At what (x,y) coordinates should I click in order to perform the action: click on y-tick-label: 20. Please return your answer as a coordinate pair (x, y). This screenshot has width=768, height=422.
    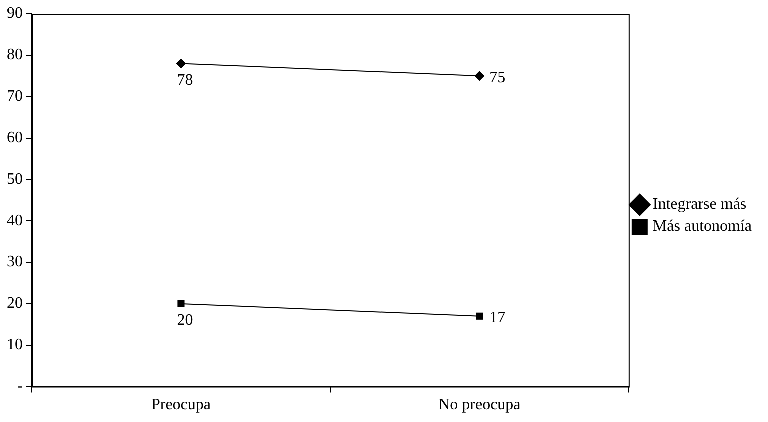
    Looking at the image, I should click on (15, 303).